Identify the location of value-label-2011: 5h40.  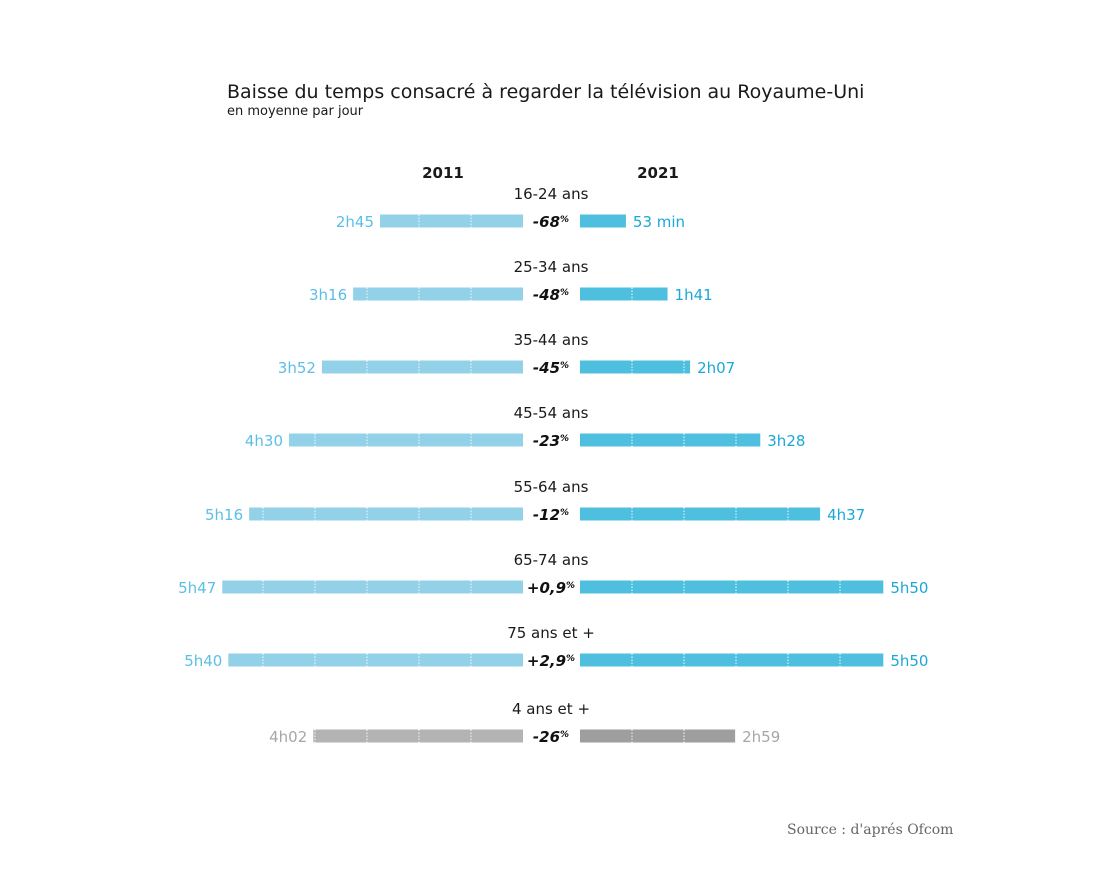
(203, 661).